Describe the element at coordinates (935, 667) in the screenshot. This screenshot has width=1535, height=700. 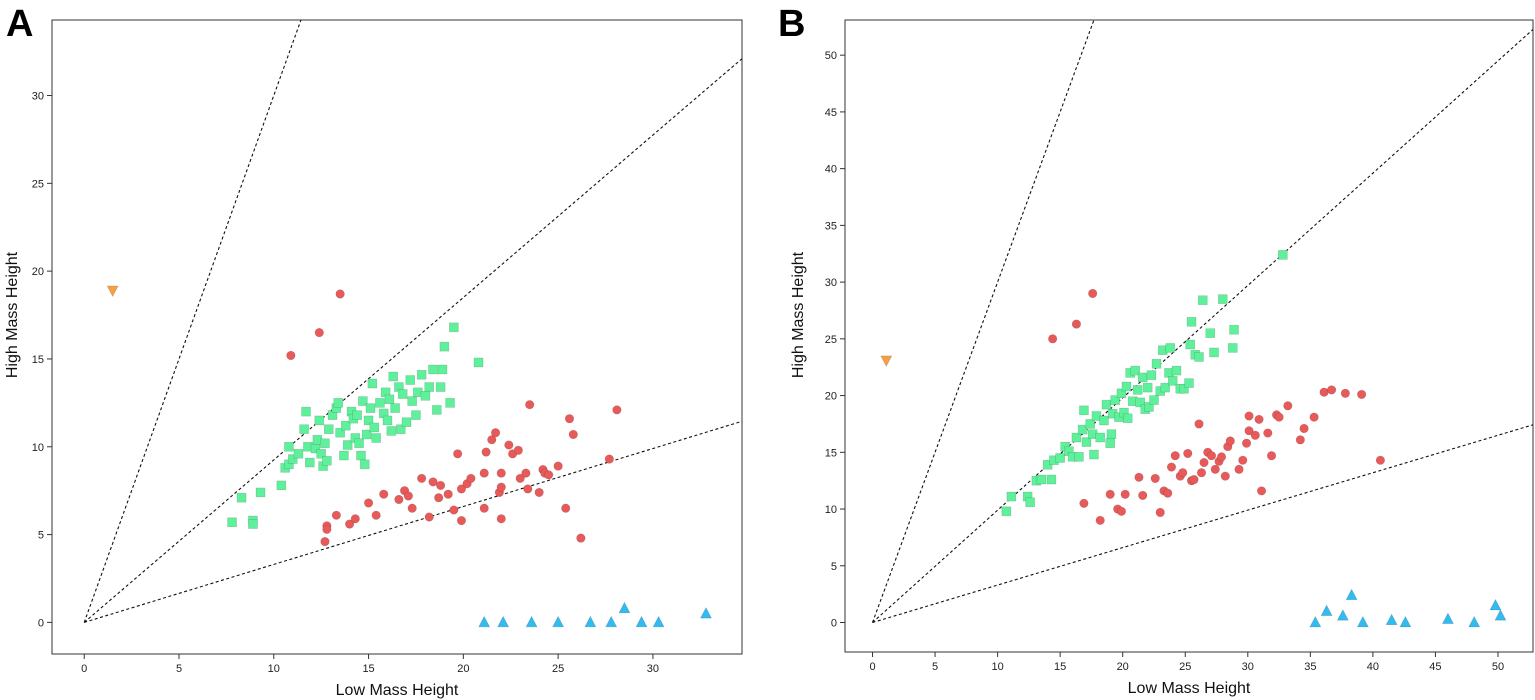
I see `panel-b-x-tick-label: 5` at that location.